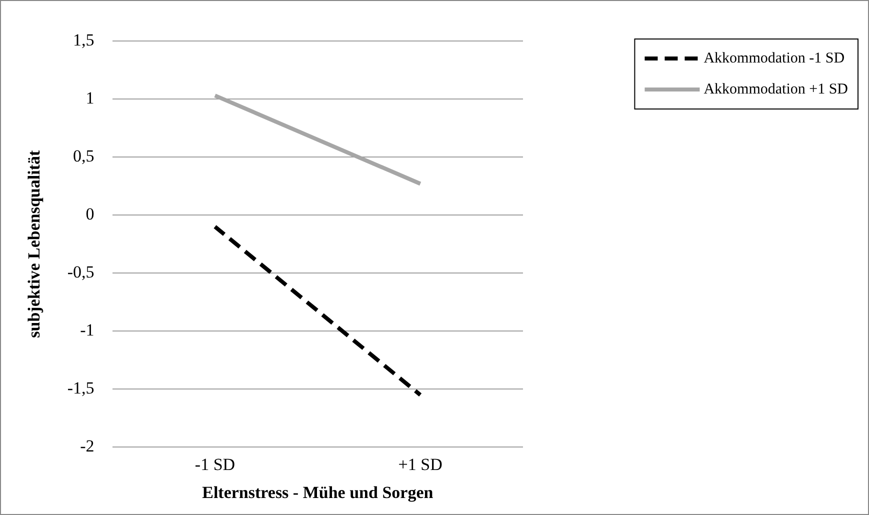 The image size is (869, 515). Describe the element at coordinates (776, 89) in the screenshot. I see `legend-label: Akkommodation +1 SD` at that location.